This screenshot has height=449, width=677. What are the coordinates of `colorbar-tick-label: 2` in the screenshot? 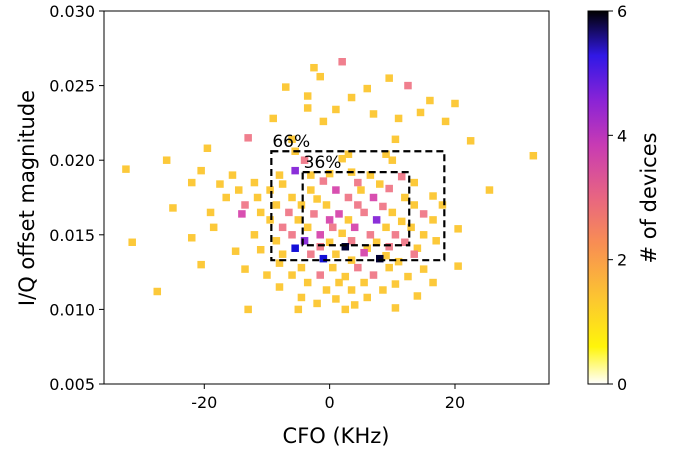 It's located at (622, 260).